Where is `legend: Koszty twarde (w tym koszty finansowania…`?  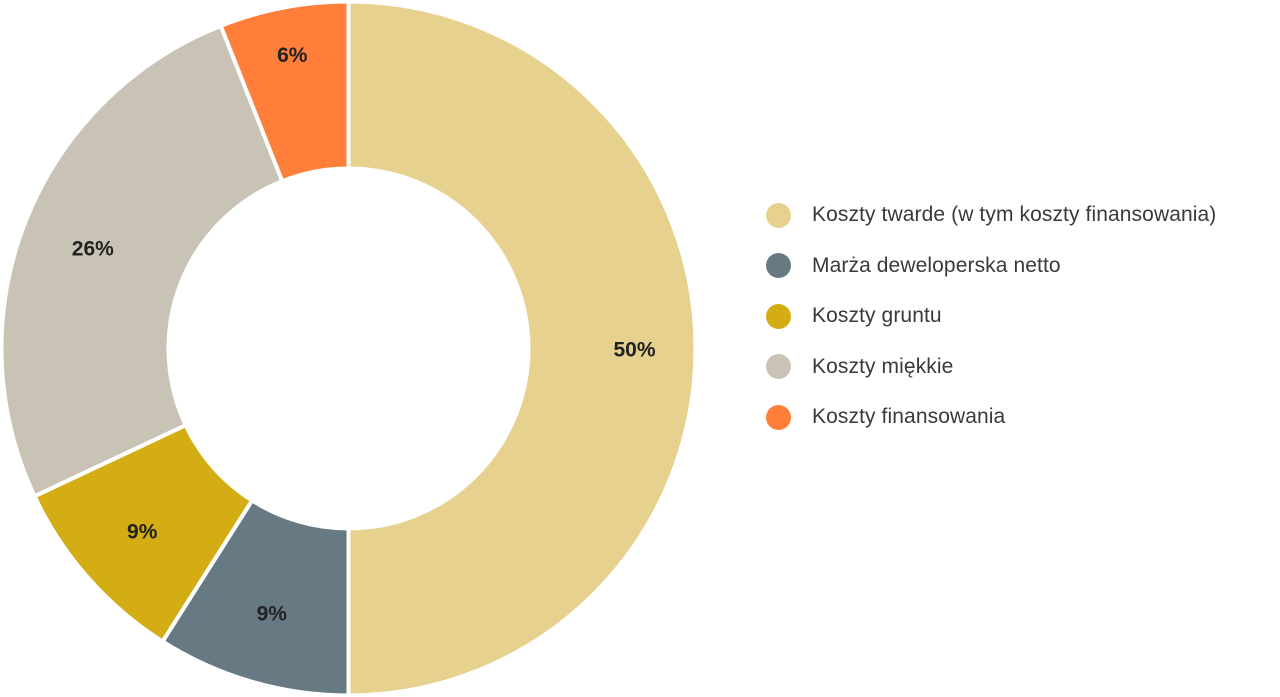
legend: Koszty twarde (w tym koszty finansowania… is located at coordinates (991, 316).